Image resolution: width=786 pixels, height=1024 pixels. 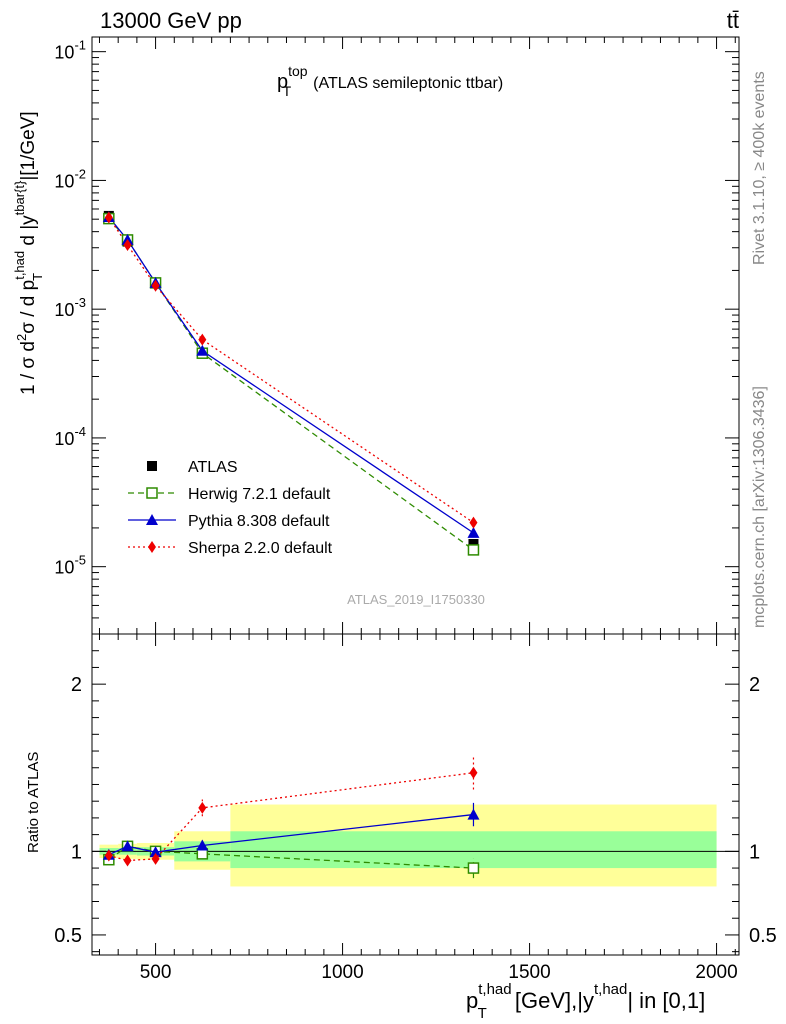 What do you see at coordinates (716, 972) in the screenshot?
I see `x-tick-label: 2000` at bounding box center [716, 972].